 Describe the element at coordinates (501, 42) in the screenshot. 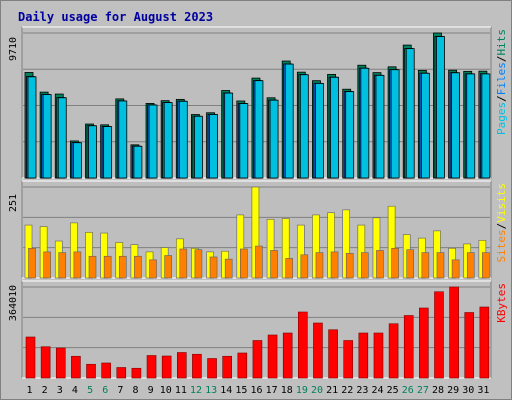

I see `legend-entry: Hits` at that location.